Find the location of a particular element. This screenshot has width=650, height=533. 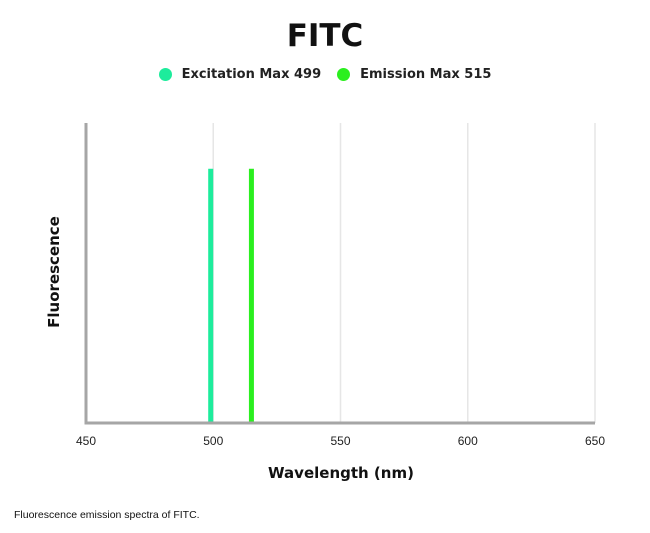

legend-item-excitation: Excitation Max 499 is located at coordinates (240, 74).